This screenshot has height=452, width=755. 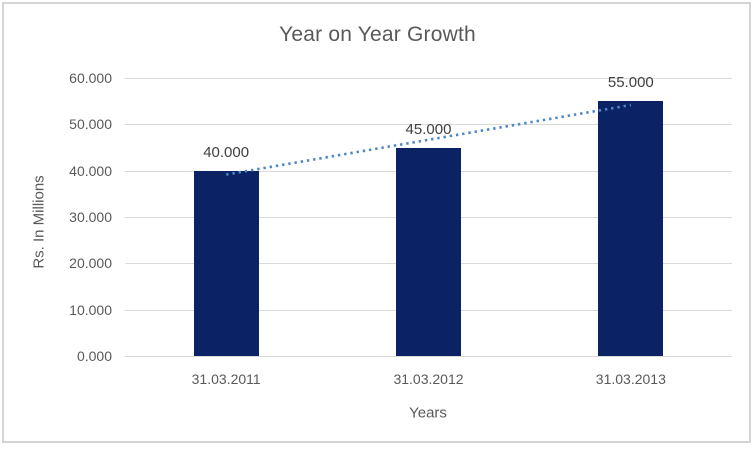 I want to click on y-tick-label: 30.000, so click(x=90, y=217).